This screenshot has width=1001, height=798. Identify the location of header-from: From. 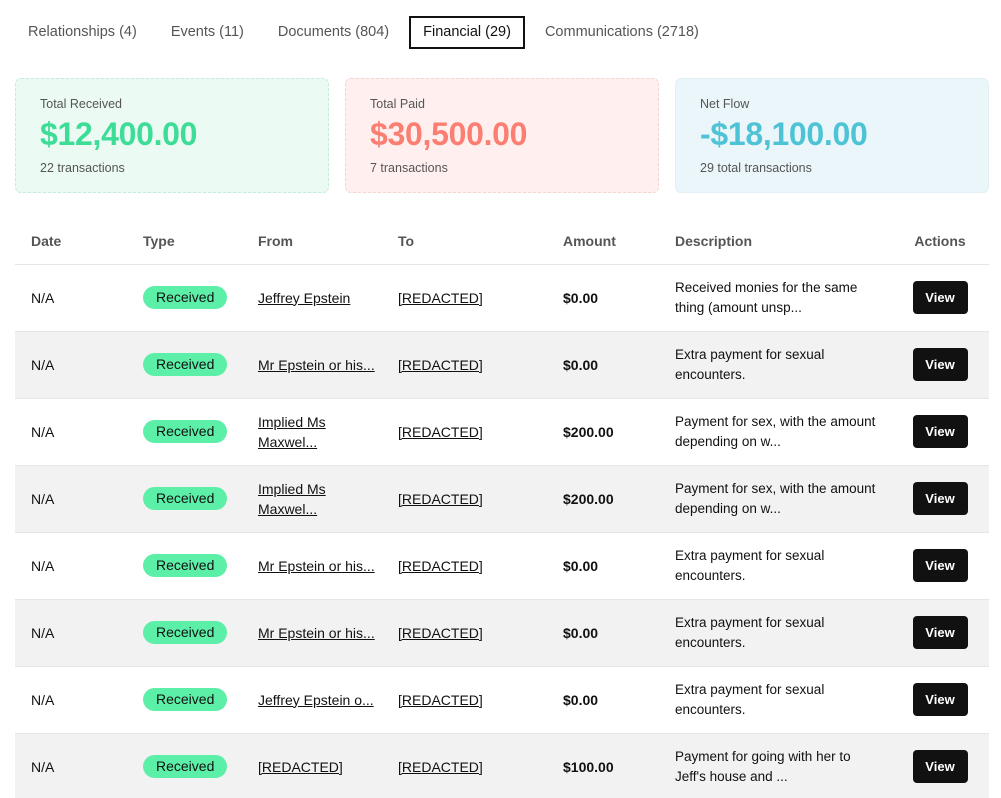
(312, 241).